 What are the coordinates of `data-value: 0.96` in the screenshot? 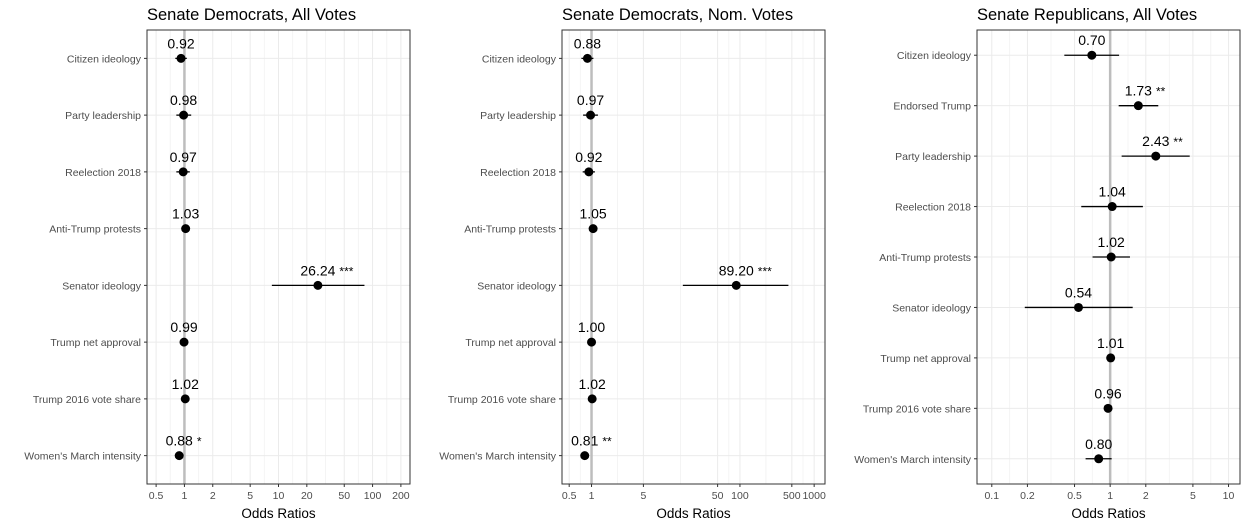 It's located at (1107, 393).